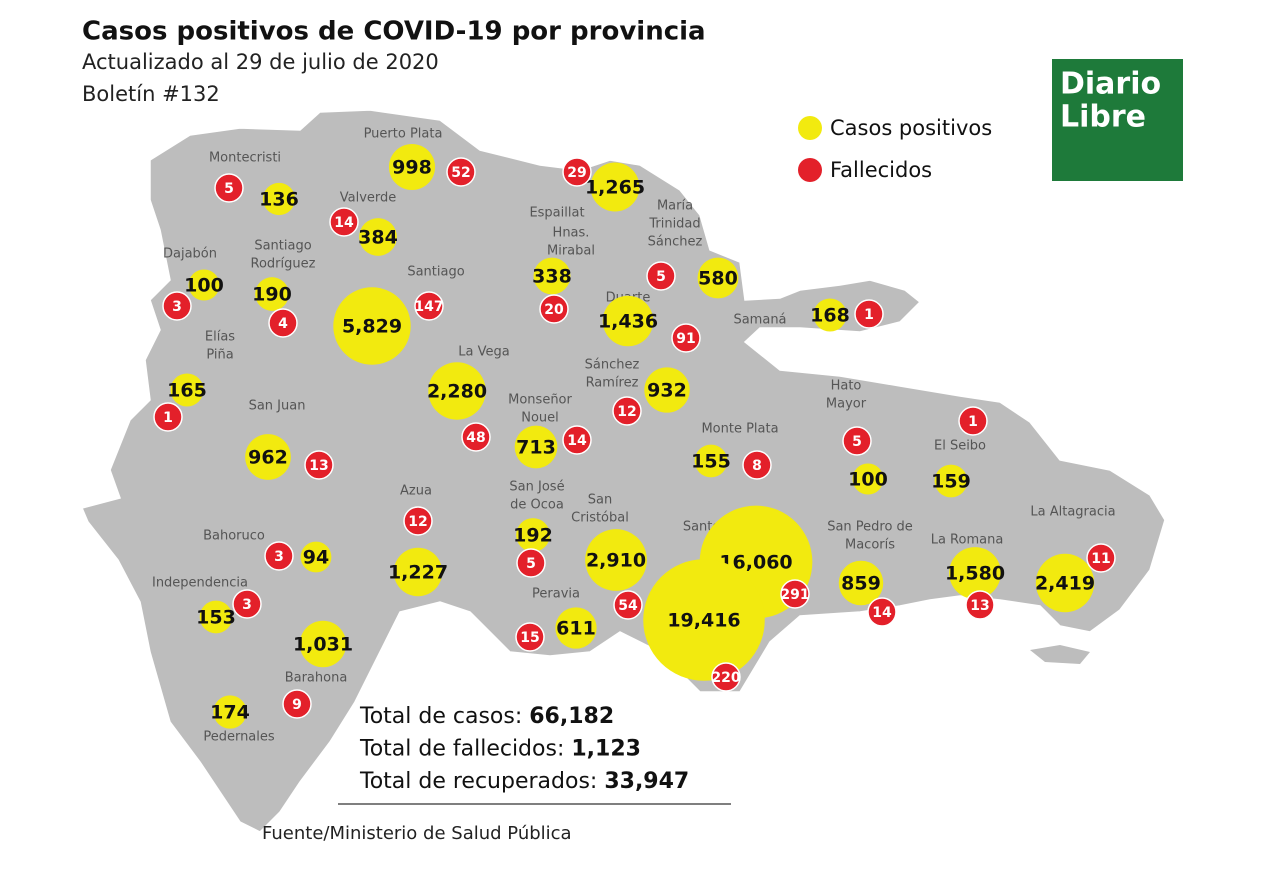 Image resolution: width=1280 pixels, height=873 pixels. I want to click on province-name: Rodríguez, so click(283, 264).